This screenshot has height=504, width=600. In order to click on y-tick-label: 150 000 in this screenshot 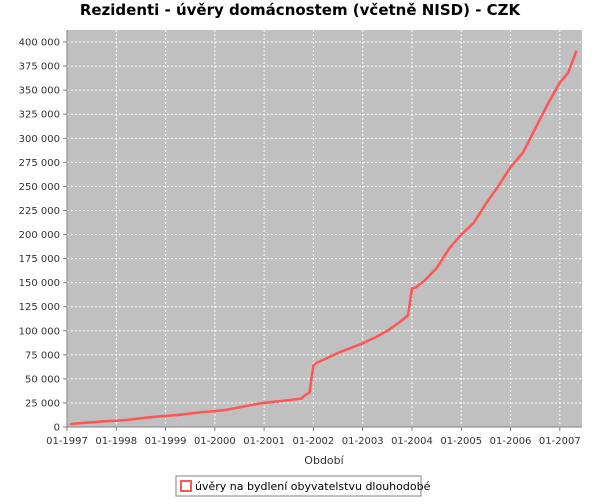, I will do `click(39, 283)`.